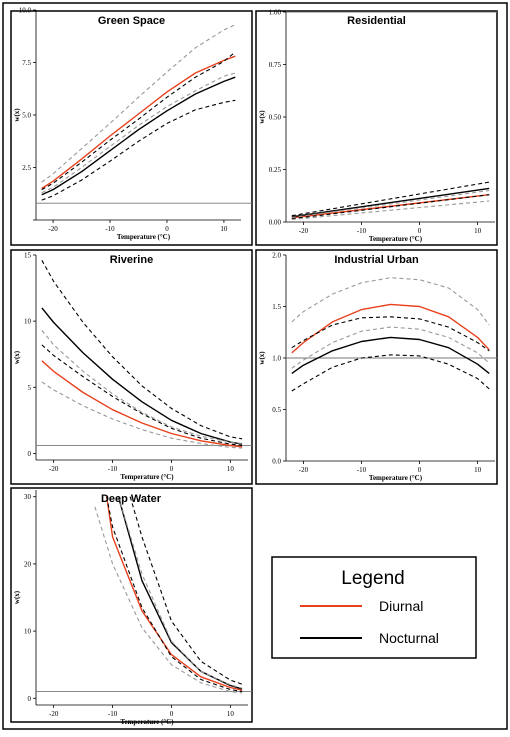  I want to click on panel-title-riverine: Riverine, so click(131, 260).